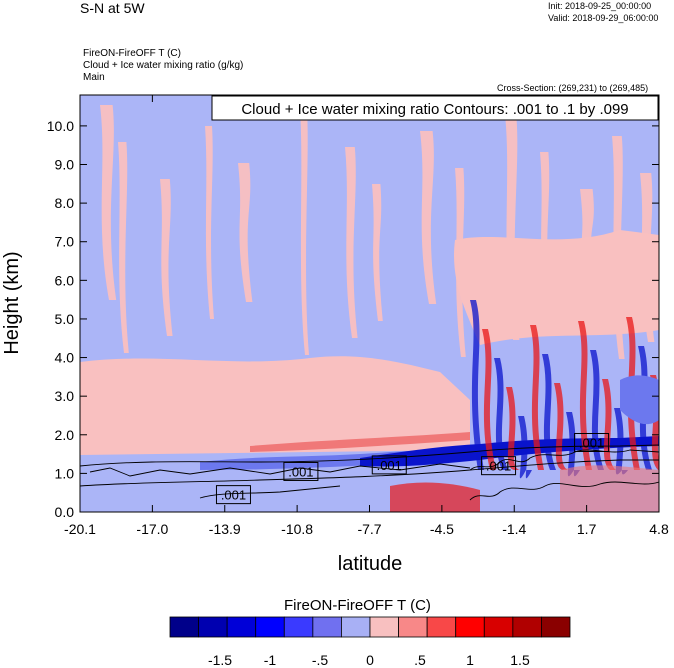 The width and height of the screenshot is (674, 668). What do you see at coordinates (297, 529) in the screenshot?
I see `x-tick-label: -10.8` at bounding box center [297, 529].